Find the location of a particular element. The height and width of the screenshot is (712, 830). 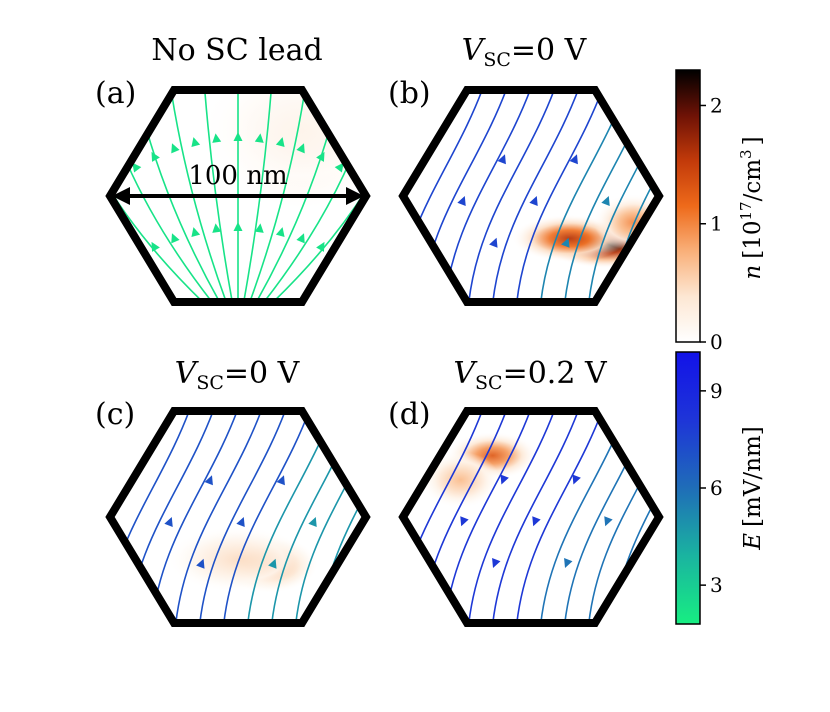

field-colorbar: 3 6 9 E [mV/nm] is located at coordinates (720, 488).